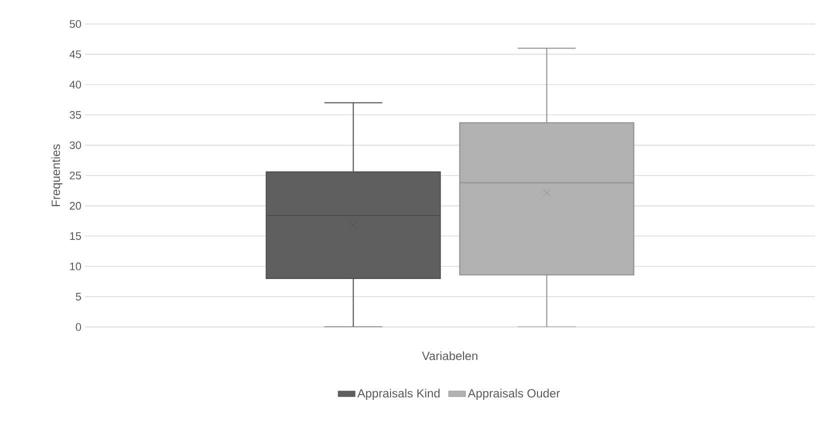  I want to click on y-tick-label: 15, so click(76, 236).